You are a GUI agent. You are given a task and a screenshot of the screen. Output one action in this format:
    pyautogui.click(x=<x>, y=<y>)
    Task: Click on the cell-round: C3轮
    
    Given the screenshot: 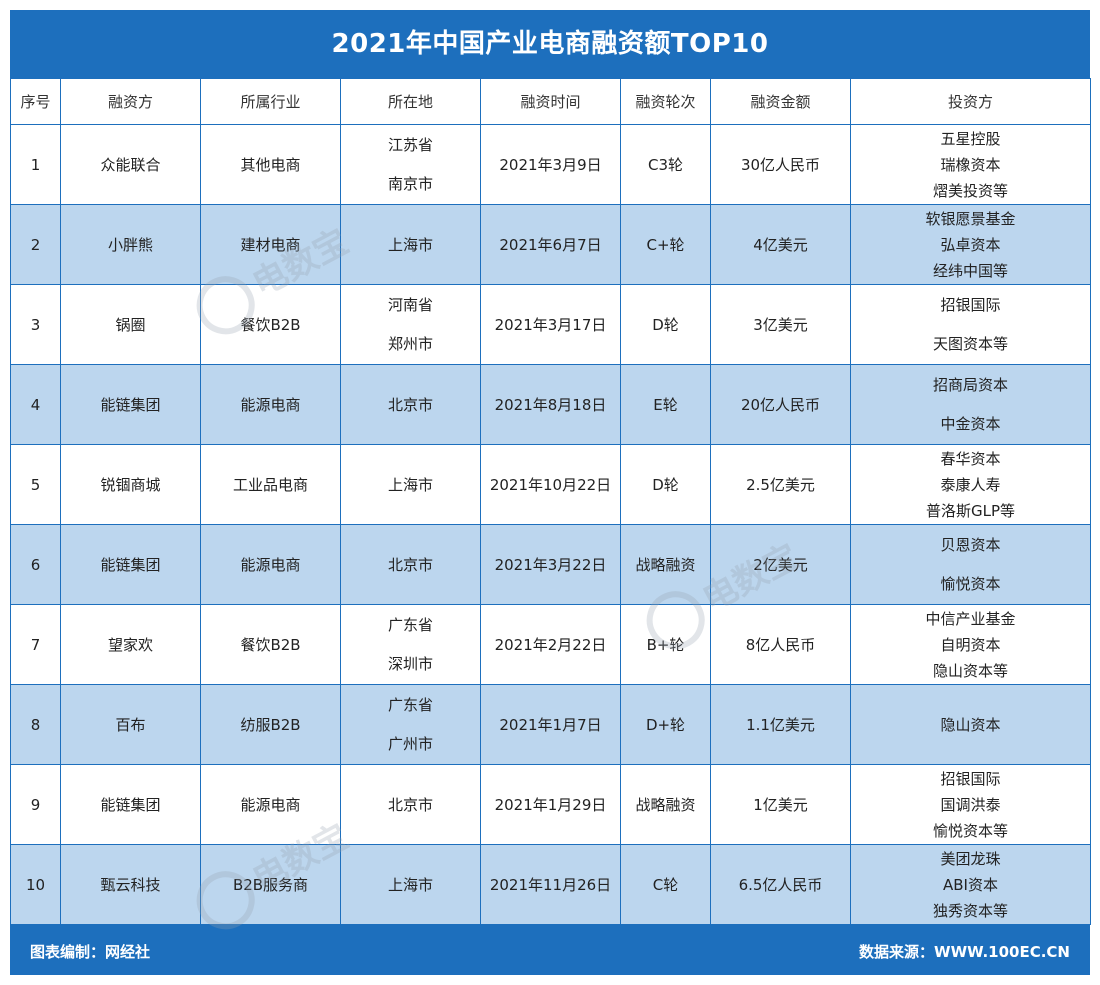 What is the action you would take?
    pyautogui.click(x=665, y=164)
    